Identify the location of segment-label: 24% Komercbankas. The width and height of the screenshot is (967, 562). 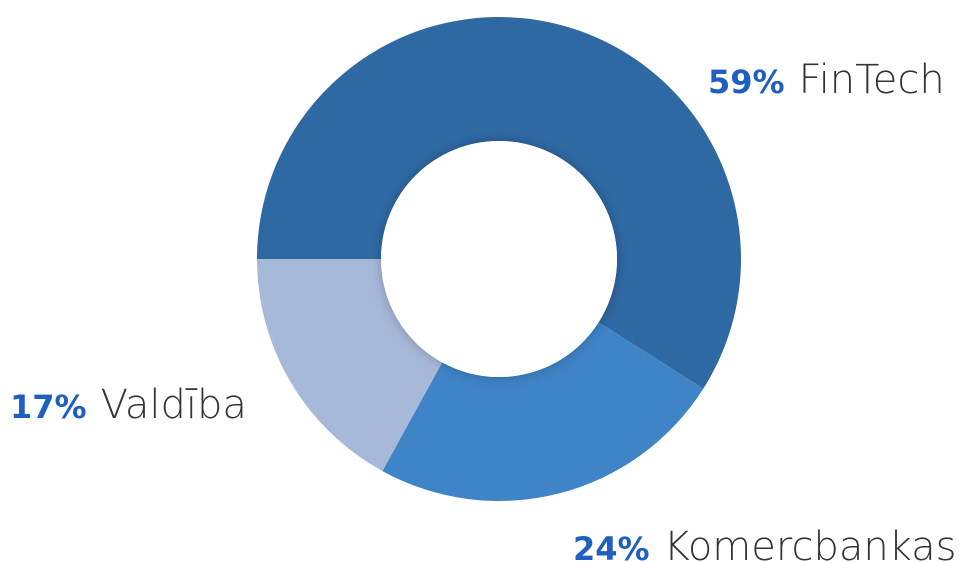
(765, 543).